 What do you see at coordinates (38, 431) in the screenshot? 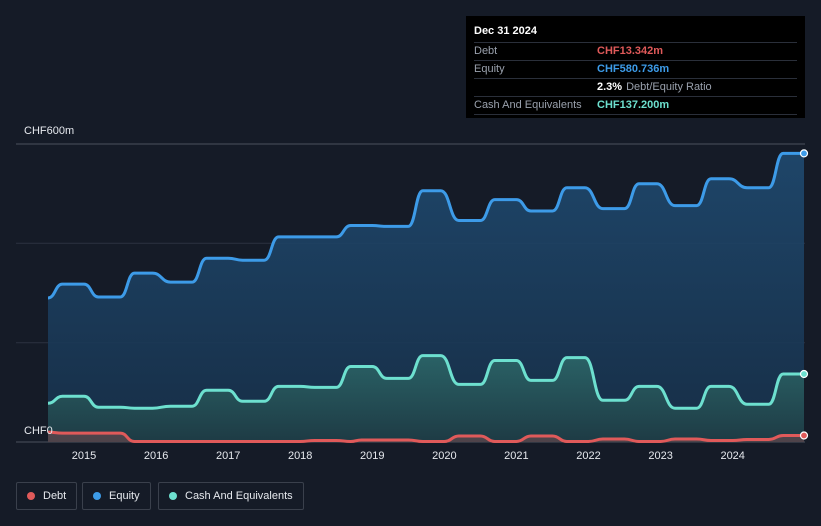
I see `y-axis-bottom-label: CHF0` at bounding box center [38, 431].